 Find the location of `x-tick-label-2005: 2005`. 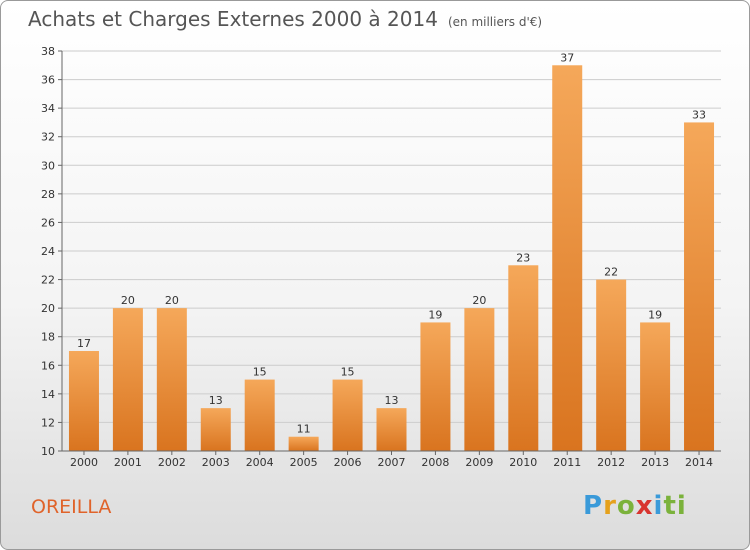

x-tick-label-2005: 2005 is located at coordinates (304, 462).